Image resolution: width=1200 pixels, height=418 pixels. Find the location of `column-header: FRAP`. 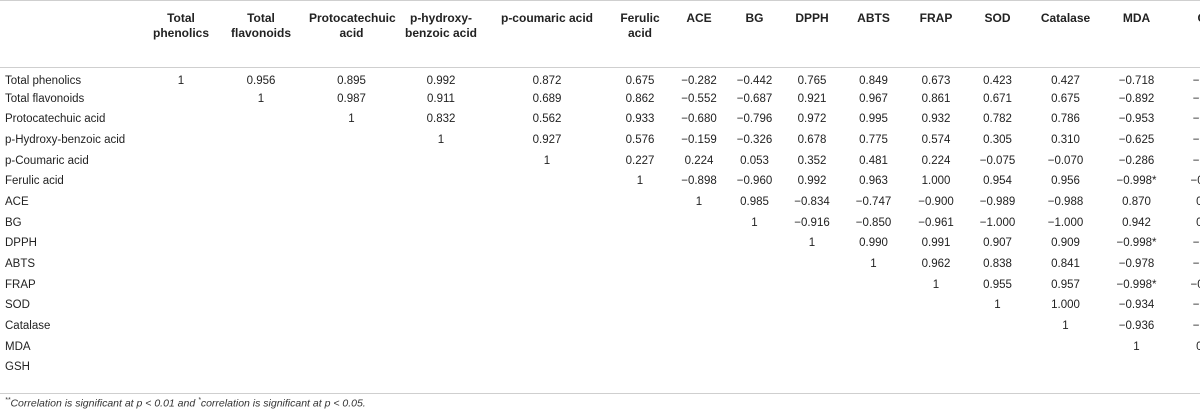

column-header: FRAP is located at coordinates (936, 34).